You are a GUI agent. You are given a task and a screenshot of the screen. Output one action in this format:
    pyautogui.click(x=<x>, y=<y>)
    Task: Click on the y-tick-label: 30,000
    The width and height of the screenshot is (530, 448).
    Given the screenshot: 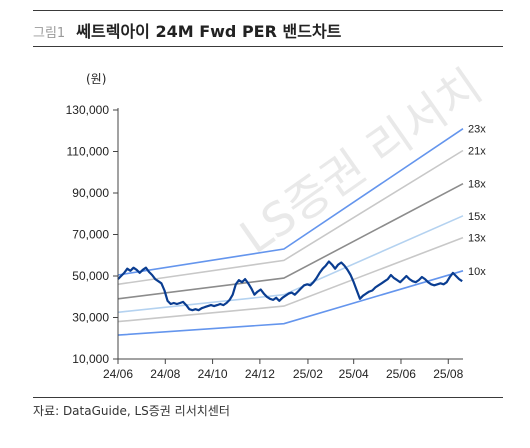 What is the action you would take?
    pyautogui.click(x=90, y=318)
    